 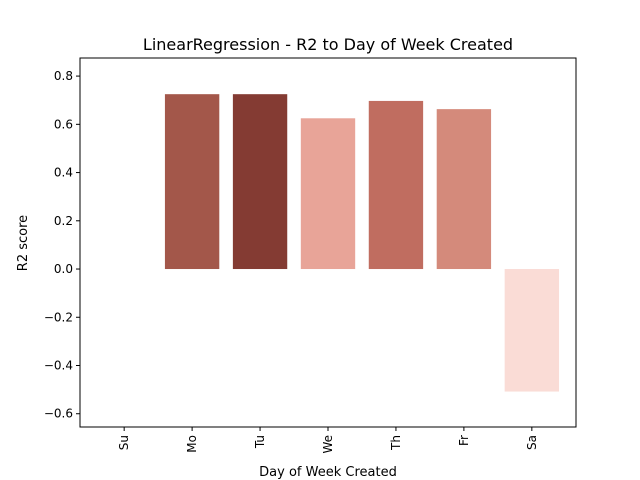 I want to click on y-tick-label: −0.2, so click(x=58, y=317).